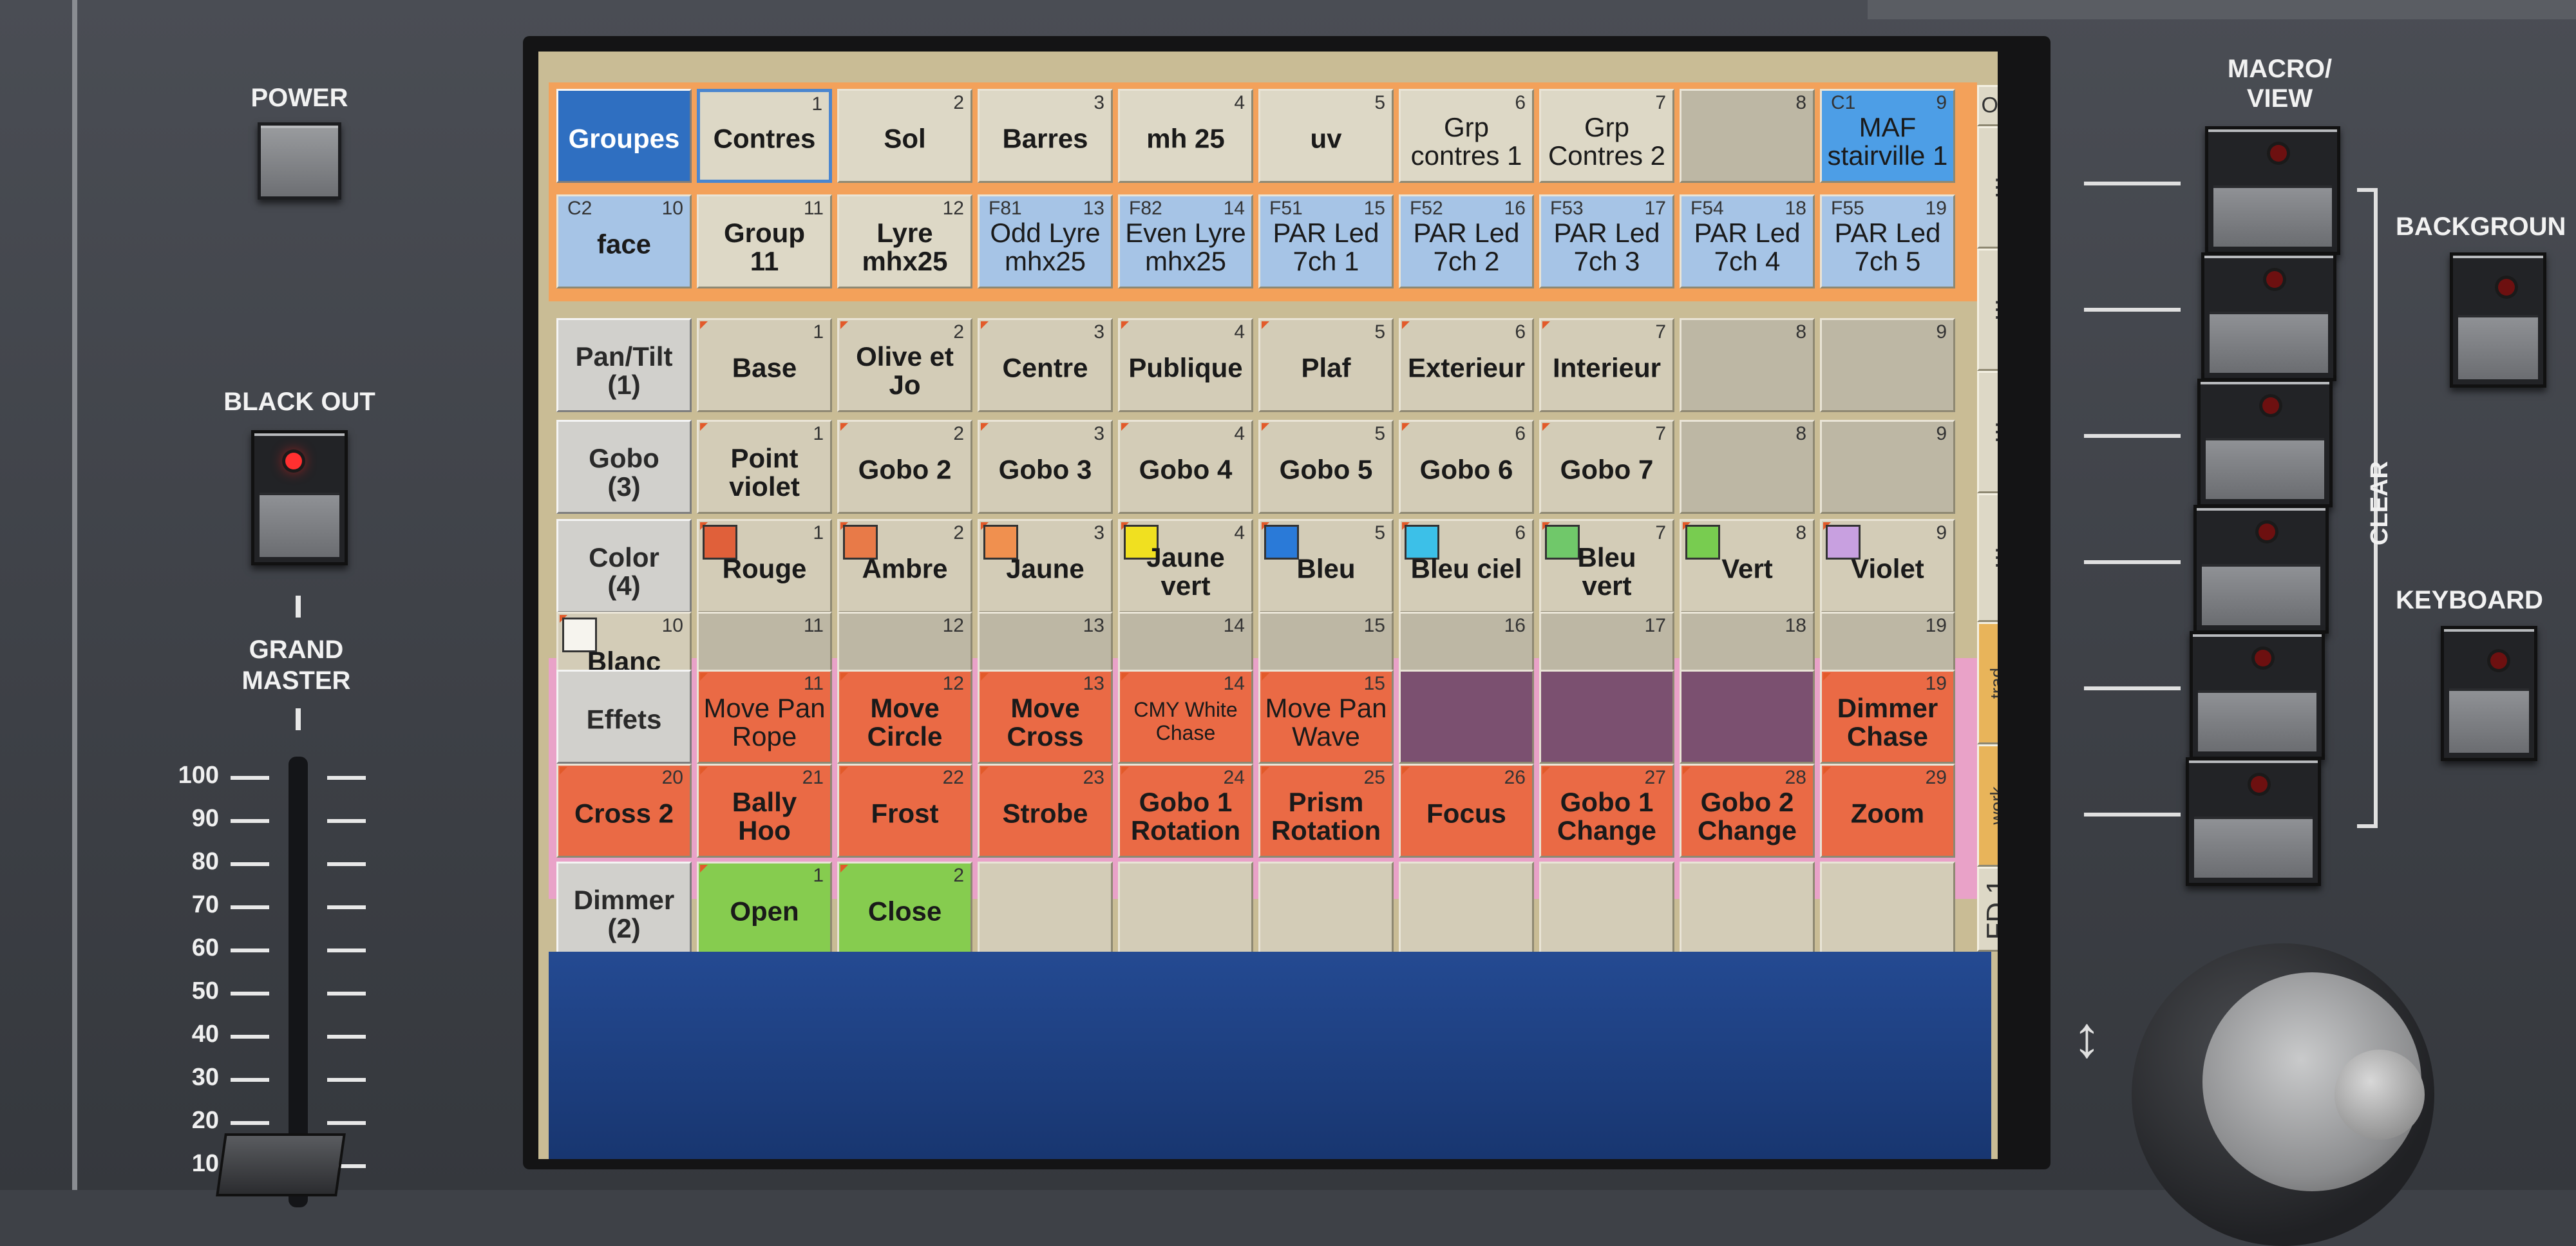  What do you see at coordinates (1326, 136) in the screenshot?
I see `group-cell: 5 uv` at bounding box center [1326, 136].